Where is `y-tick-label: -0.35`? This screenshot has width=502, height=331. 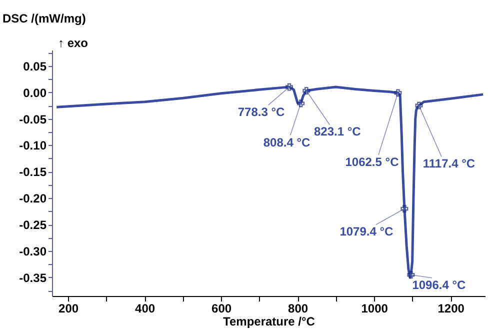 y-tick-label: -0.35 is located at coordinates (33, 277).